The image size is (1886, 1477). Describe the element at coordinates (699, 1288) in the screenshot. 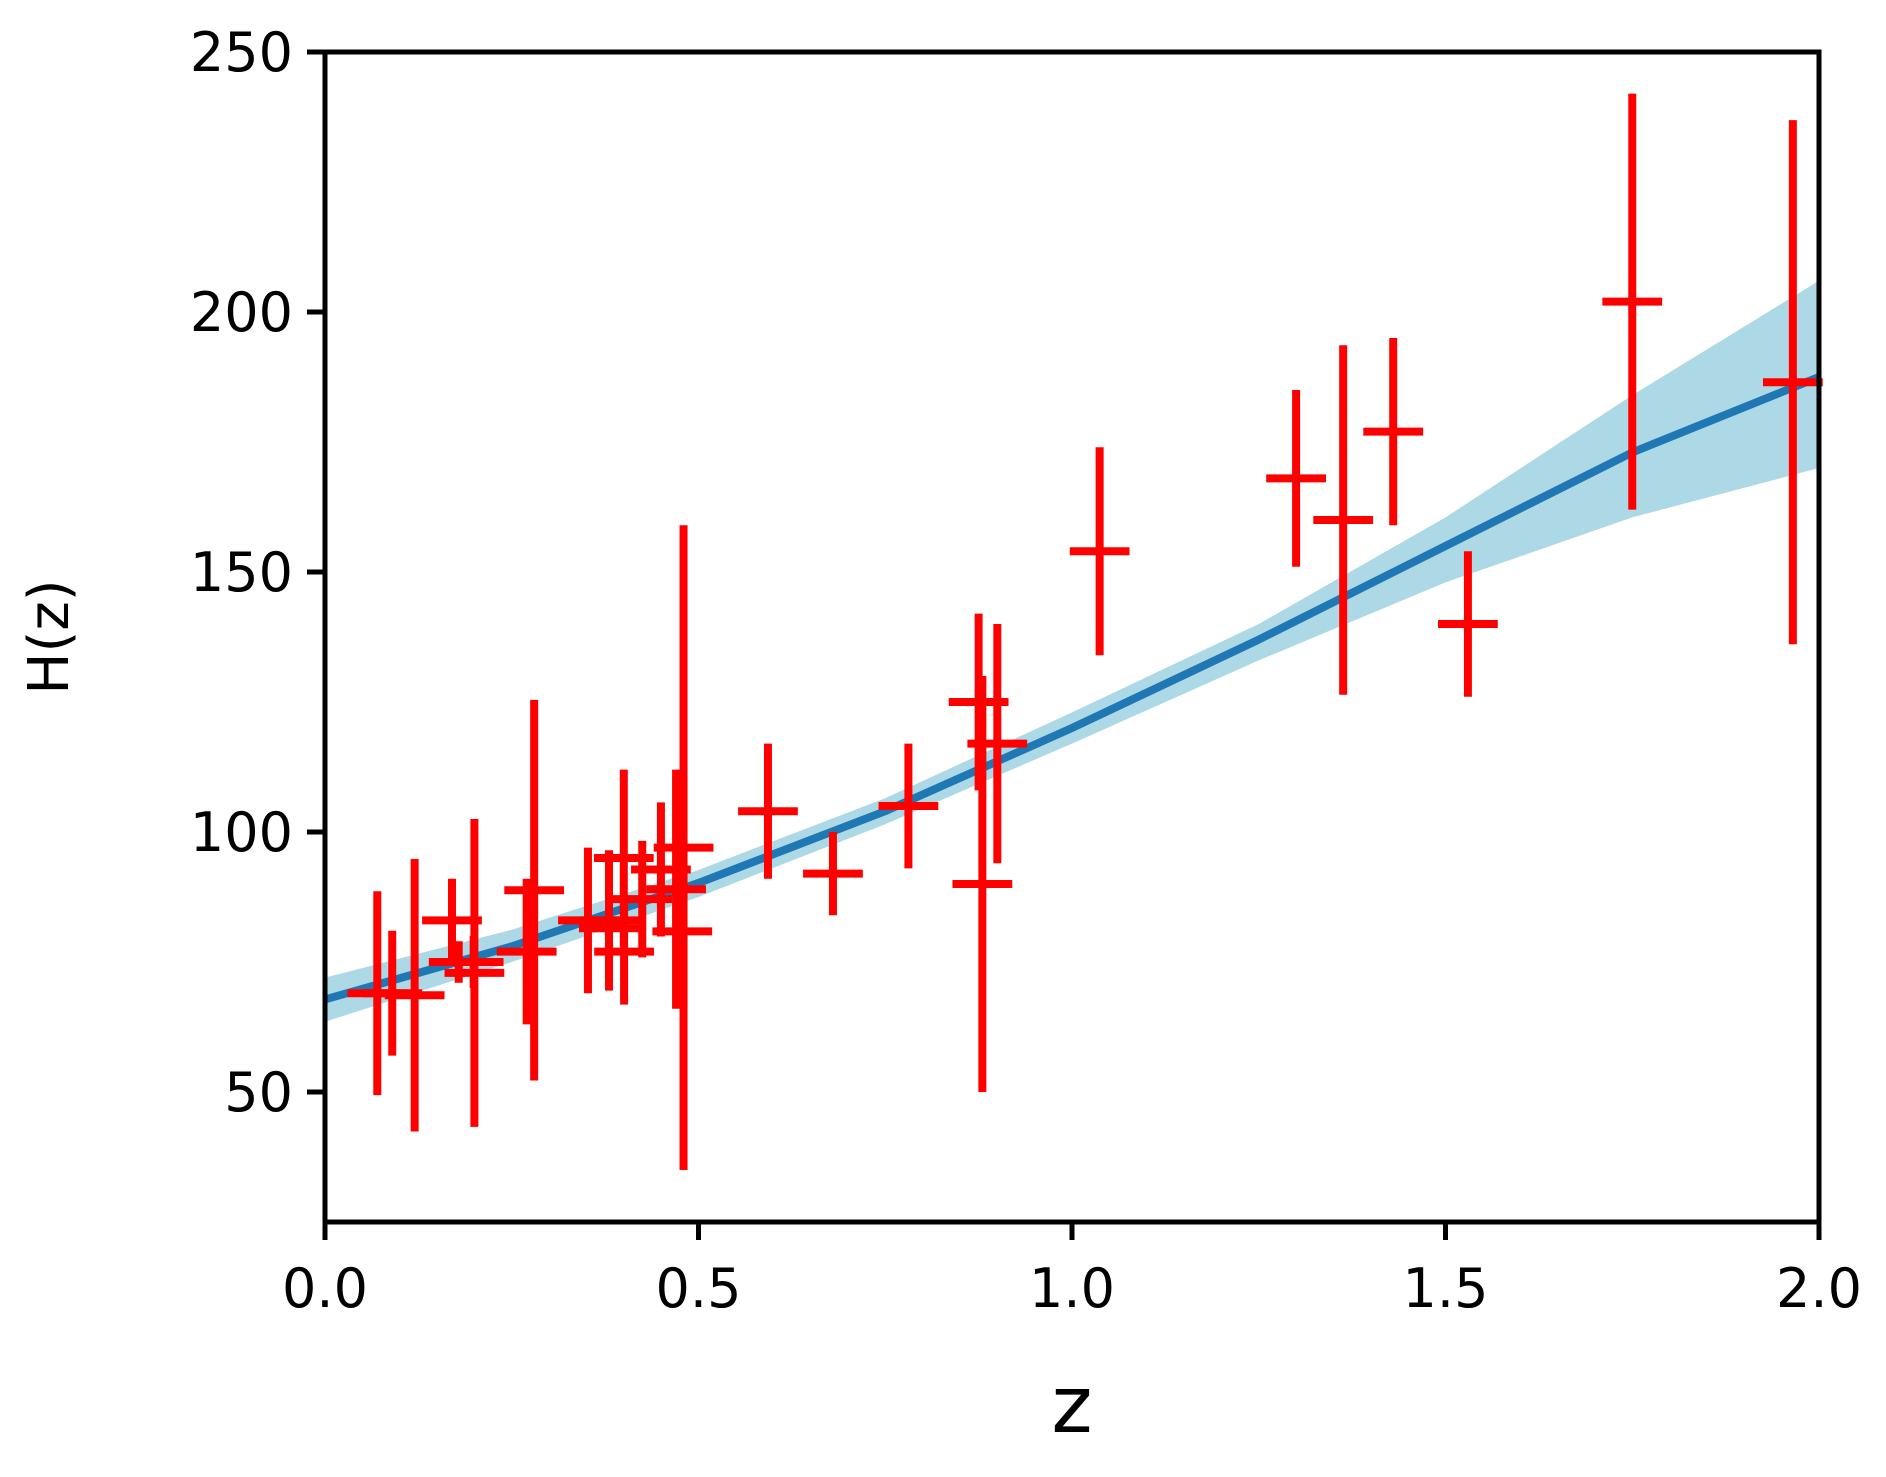

I see `x-tick-label: 0.5` at that location.